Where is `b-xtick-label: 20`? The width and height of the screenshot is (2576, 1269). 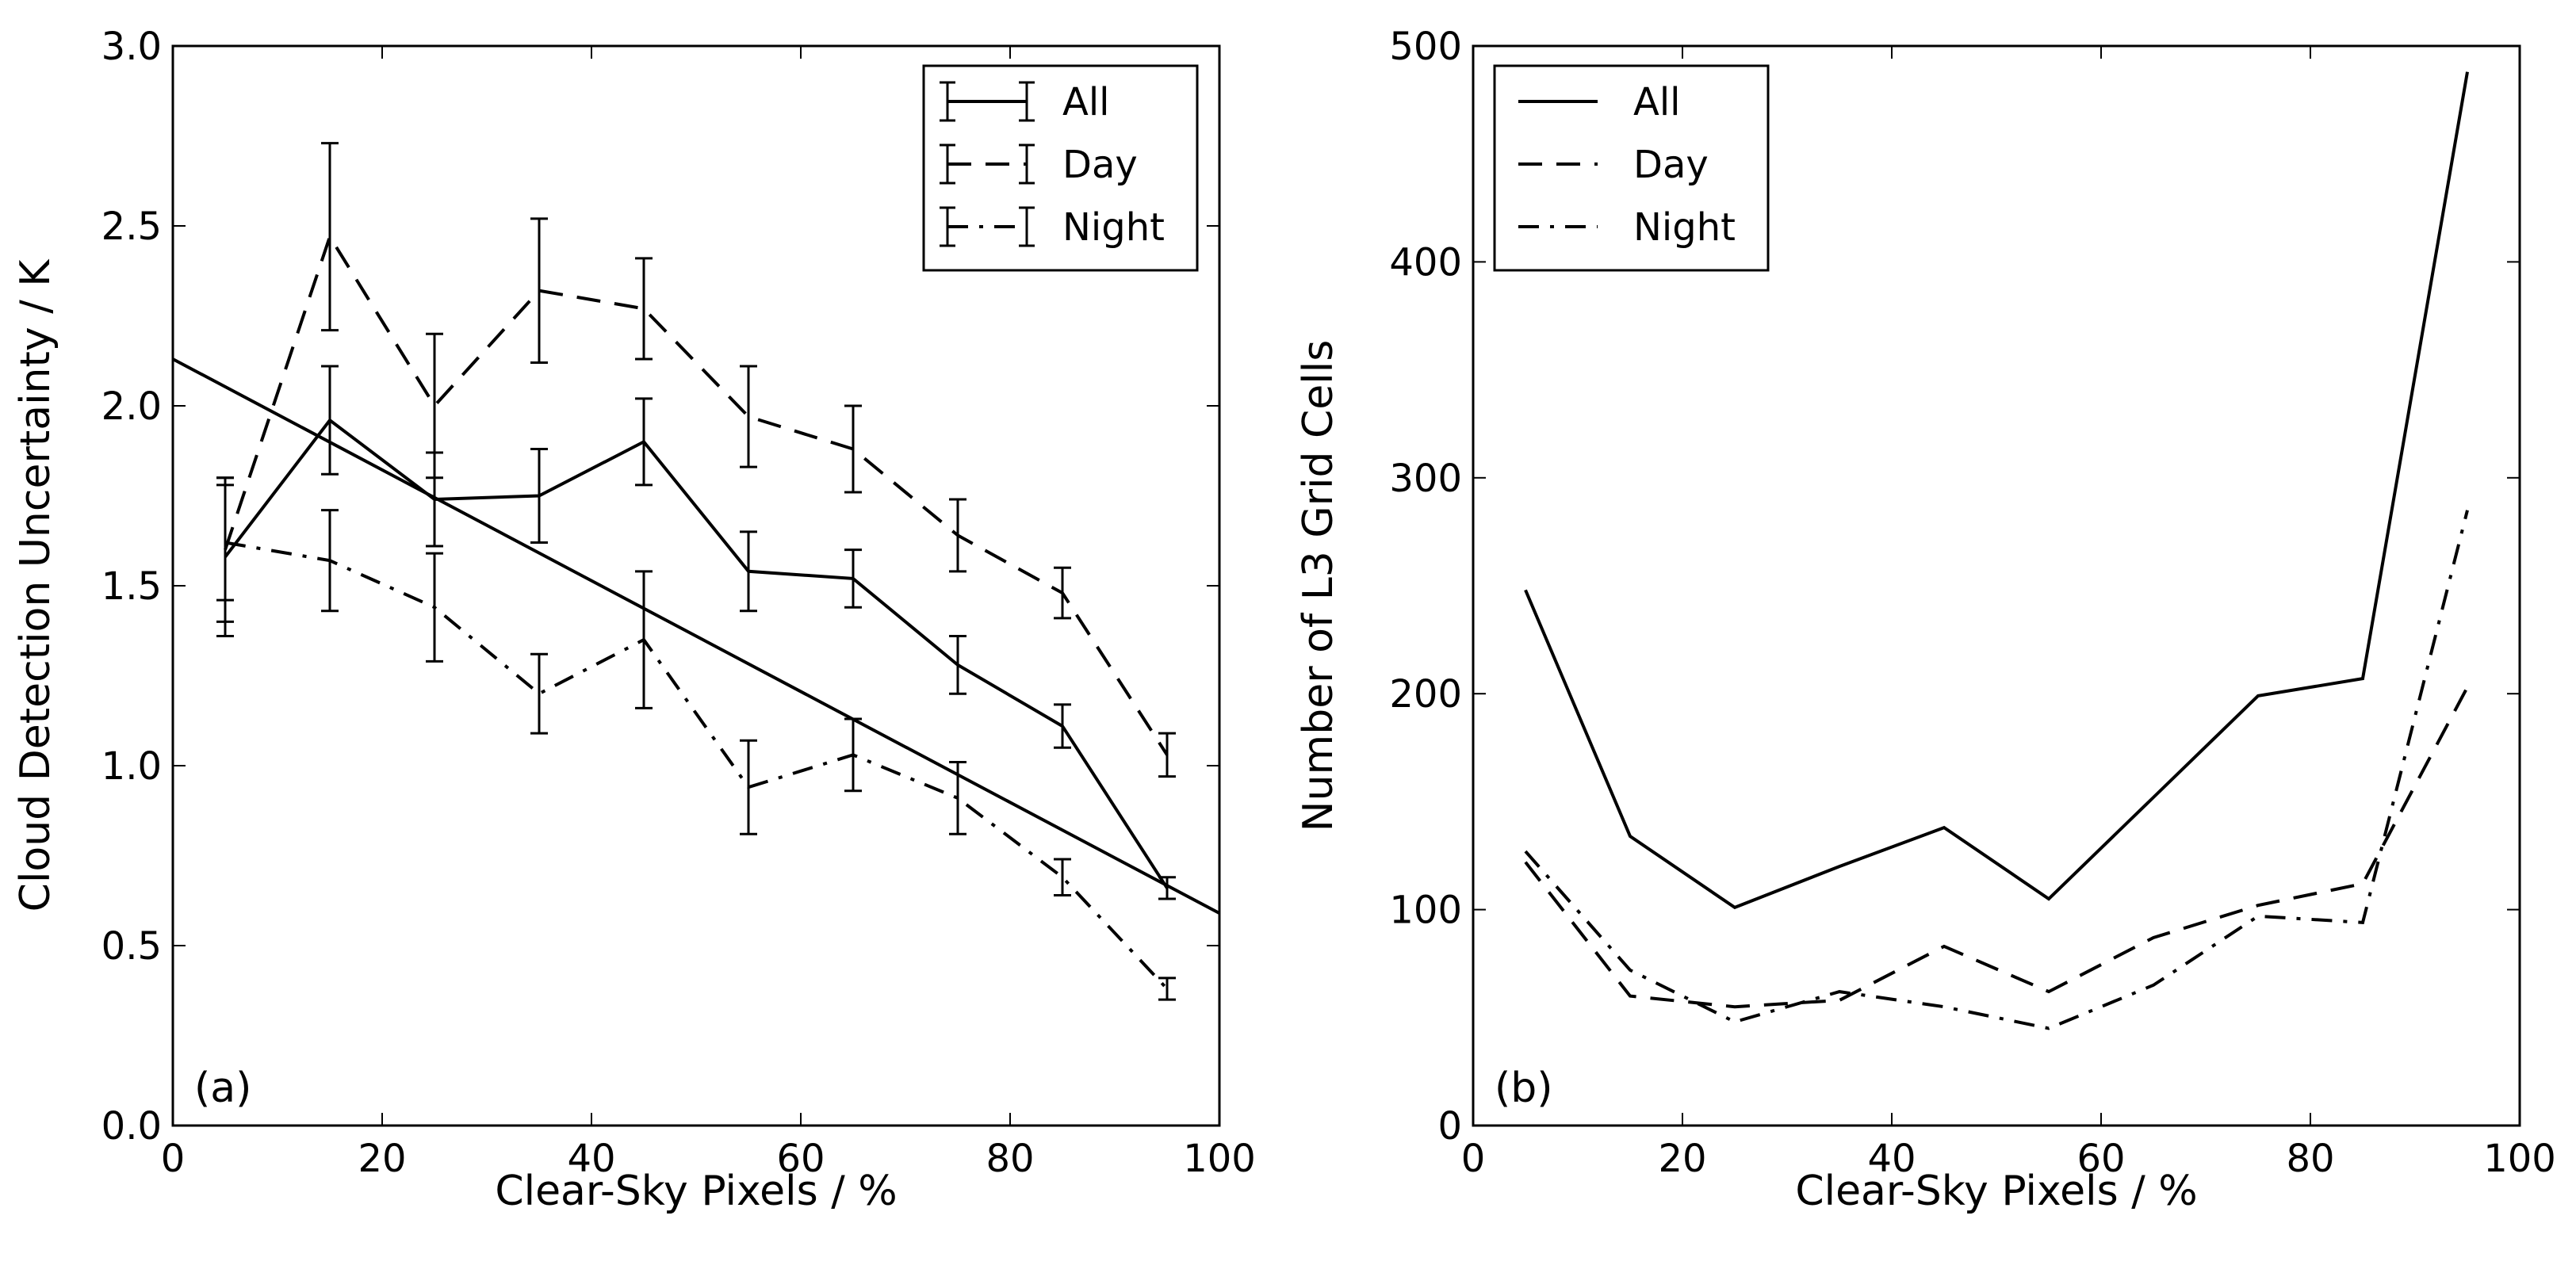
b-xtick-label: 20 is located at coordinates (1682, 1159).